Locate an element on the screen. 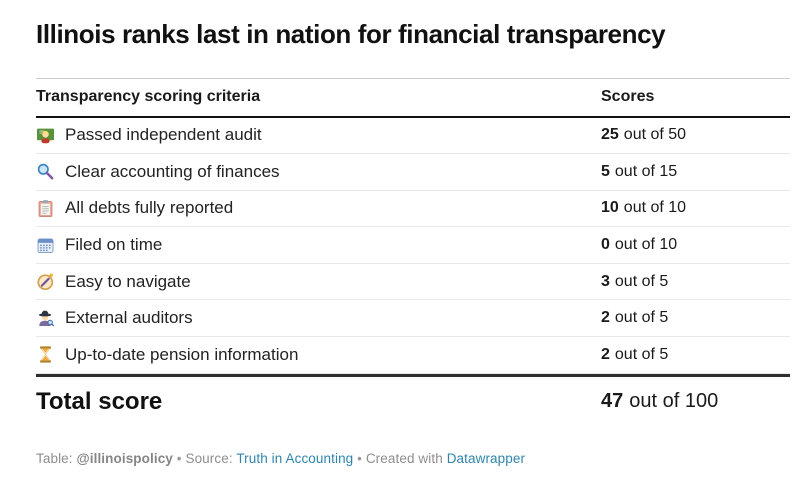 The height and width of the screenshot is (492, 797). criteria-label: Up-to-date pension information is located at coordinates (182, 354).